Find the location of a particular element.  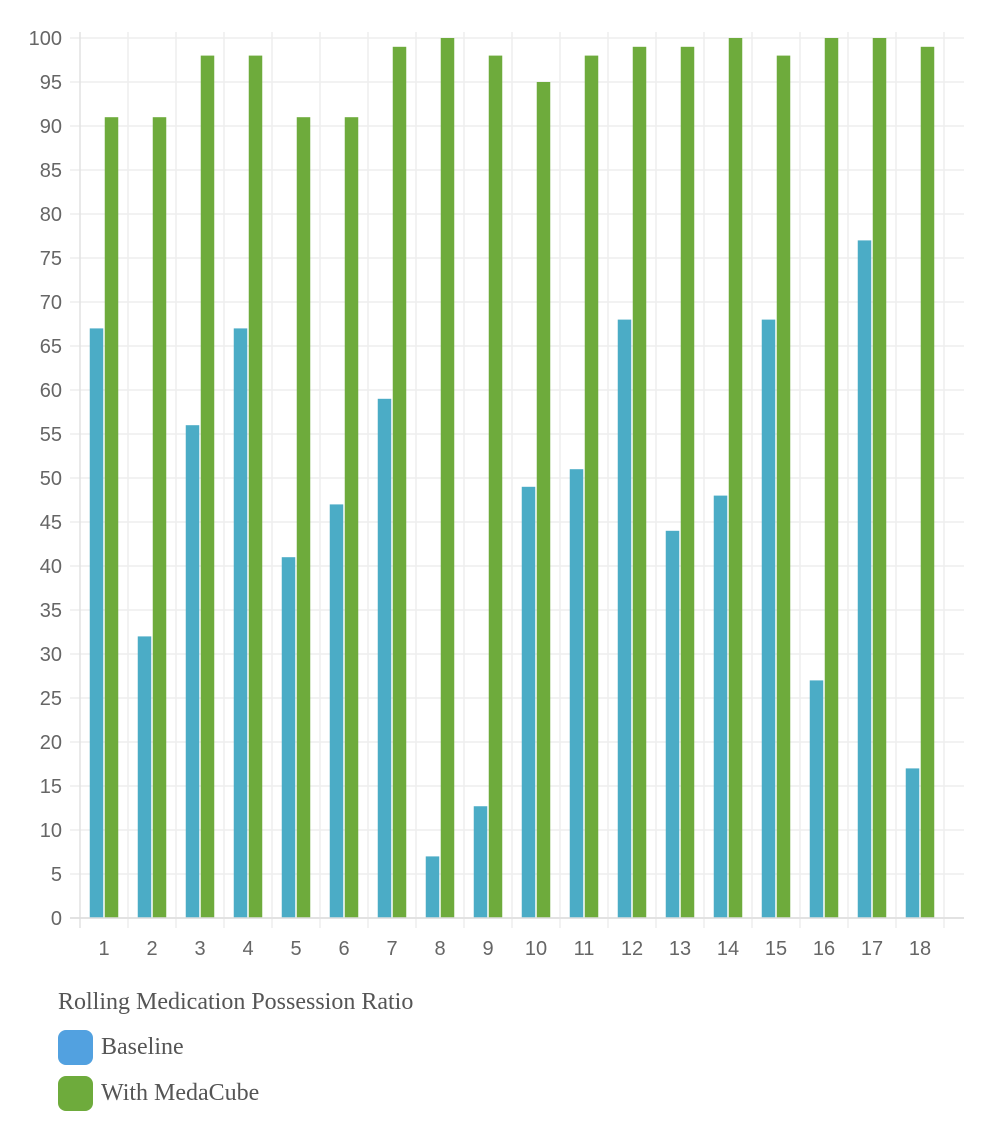

legend-swatch-with-medacube is located at coordinates (75, 1093).